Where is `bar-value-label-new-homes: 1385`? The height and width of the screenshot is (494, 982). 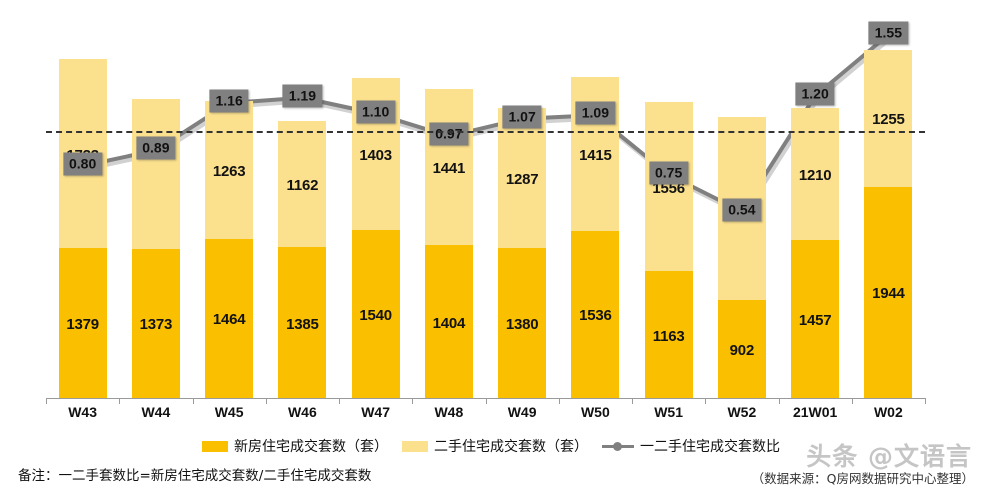 bar-value-label-new-homes: 1385 is located at coordinates (302, 324).